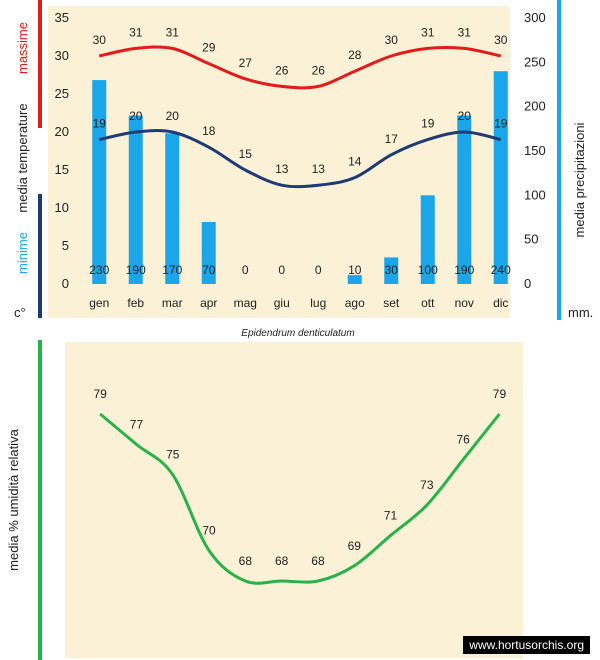 The image size is (600, 660). I want to click on temp-data-label-minime: 15, so click(246, 154).